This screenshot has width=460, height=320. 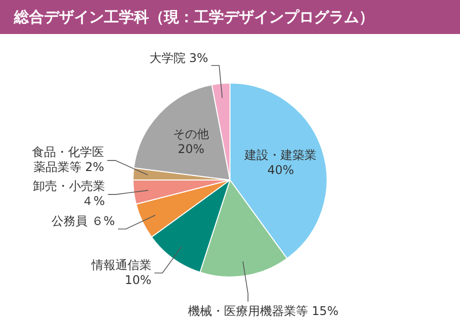 I want to click on slice-label: 機械・医療用機器業等 15%, so click(x=263, y=311).